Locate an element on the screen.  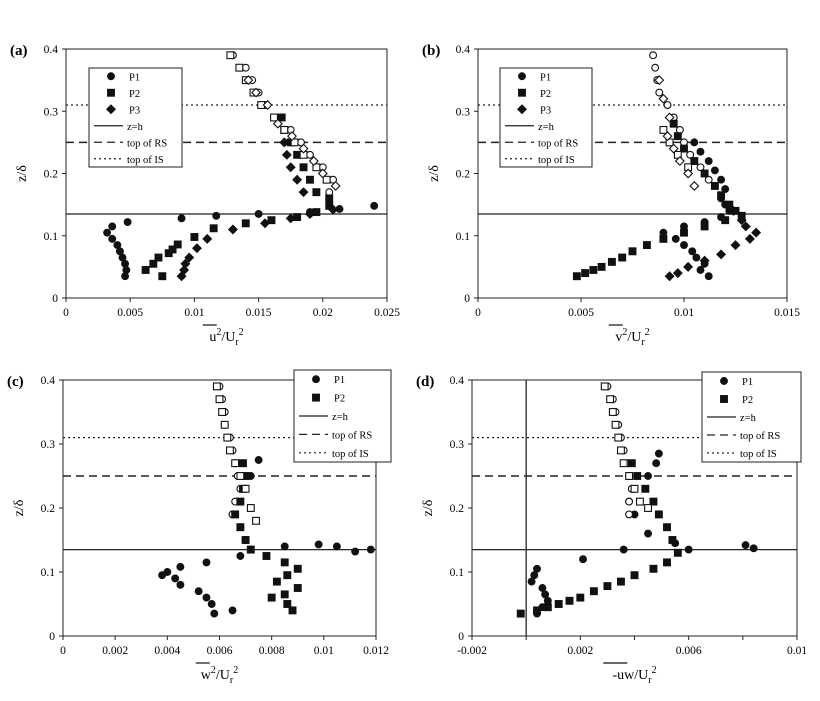
series-p1 is located at coordinates (241, 241).